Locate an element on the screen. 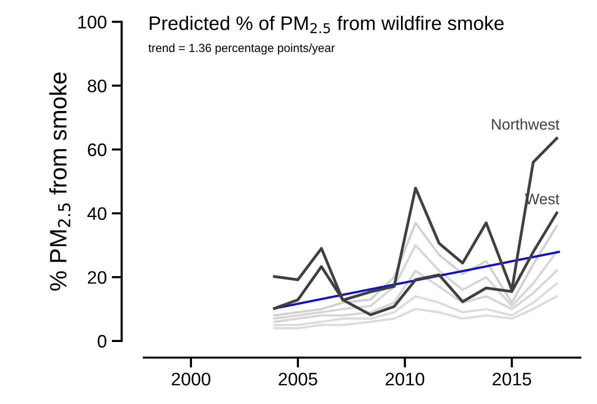  chart-title: Predicted % of PM$_{2.5}$ from wildfire smoke is located at coordinates (327, 25).